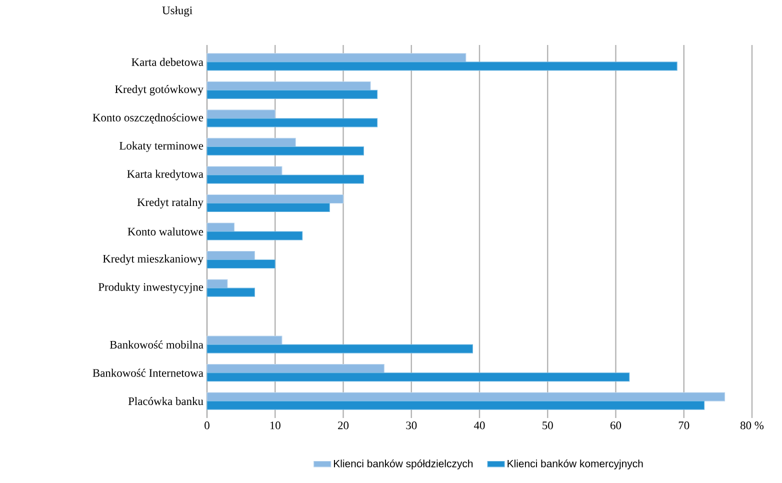 The width and height of the screenshot is (782, 483). I want to click on y-tick-label: Karta kredytowa, so click(165, 175).